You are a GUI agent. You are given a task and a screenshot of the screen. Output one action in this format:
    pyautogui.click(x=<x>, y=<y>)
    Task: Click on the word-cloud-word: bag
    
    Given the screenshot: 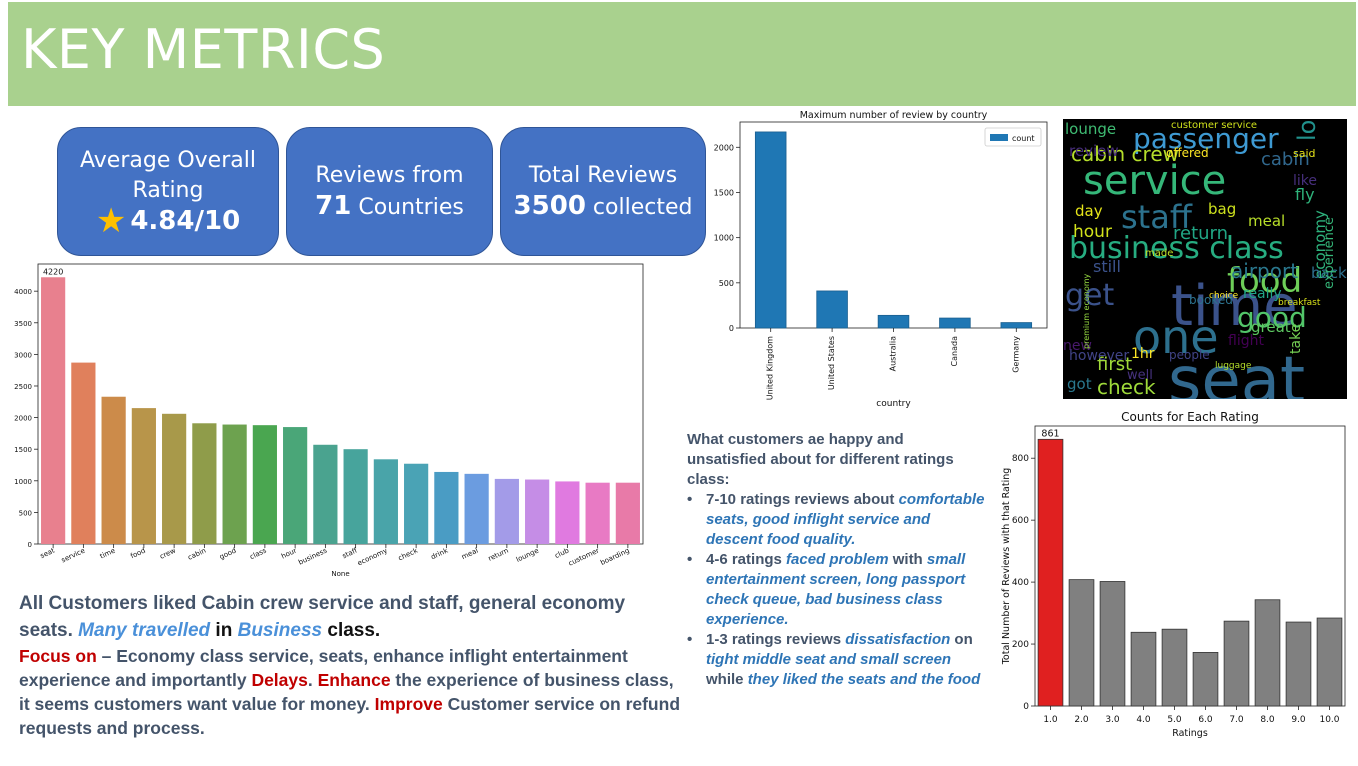 What is the action you would take?
    pyautogui.click(x=1222, y=209)
    